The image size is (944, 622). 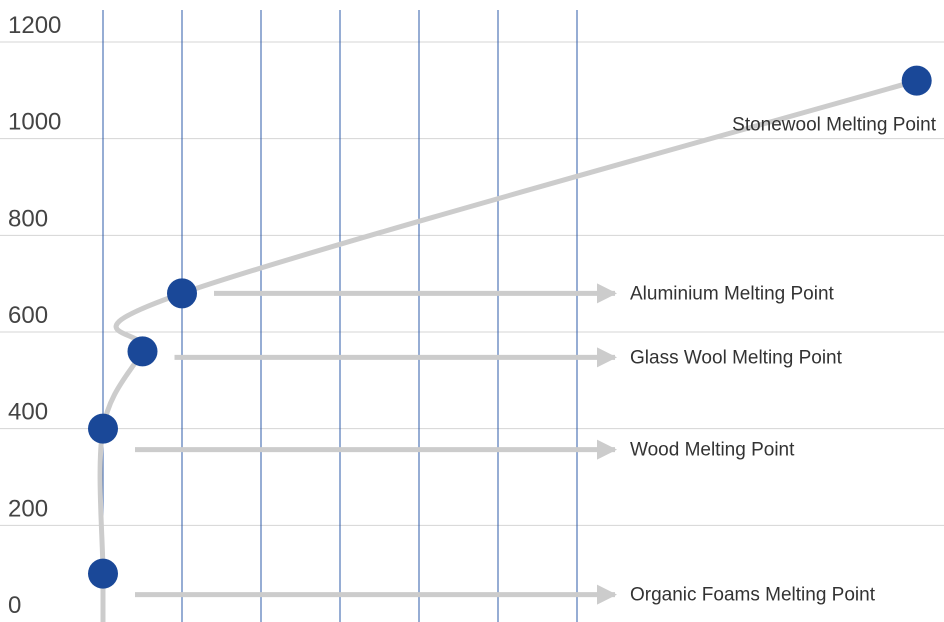 I want to click on y-tick-label: 600, so click(x=28, y=315).